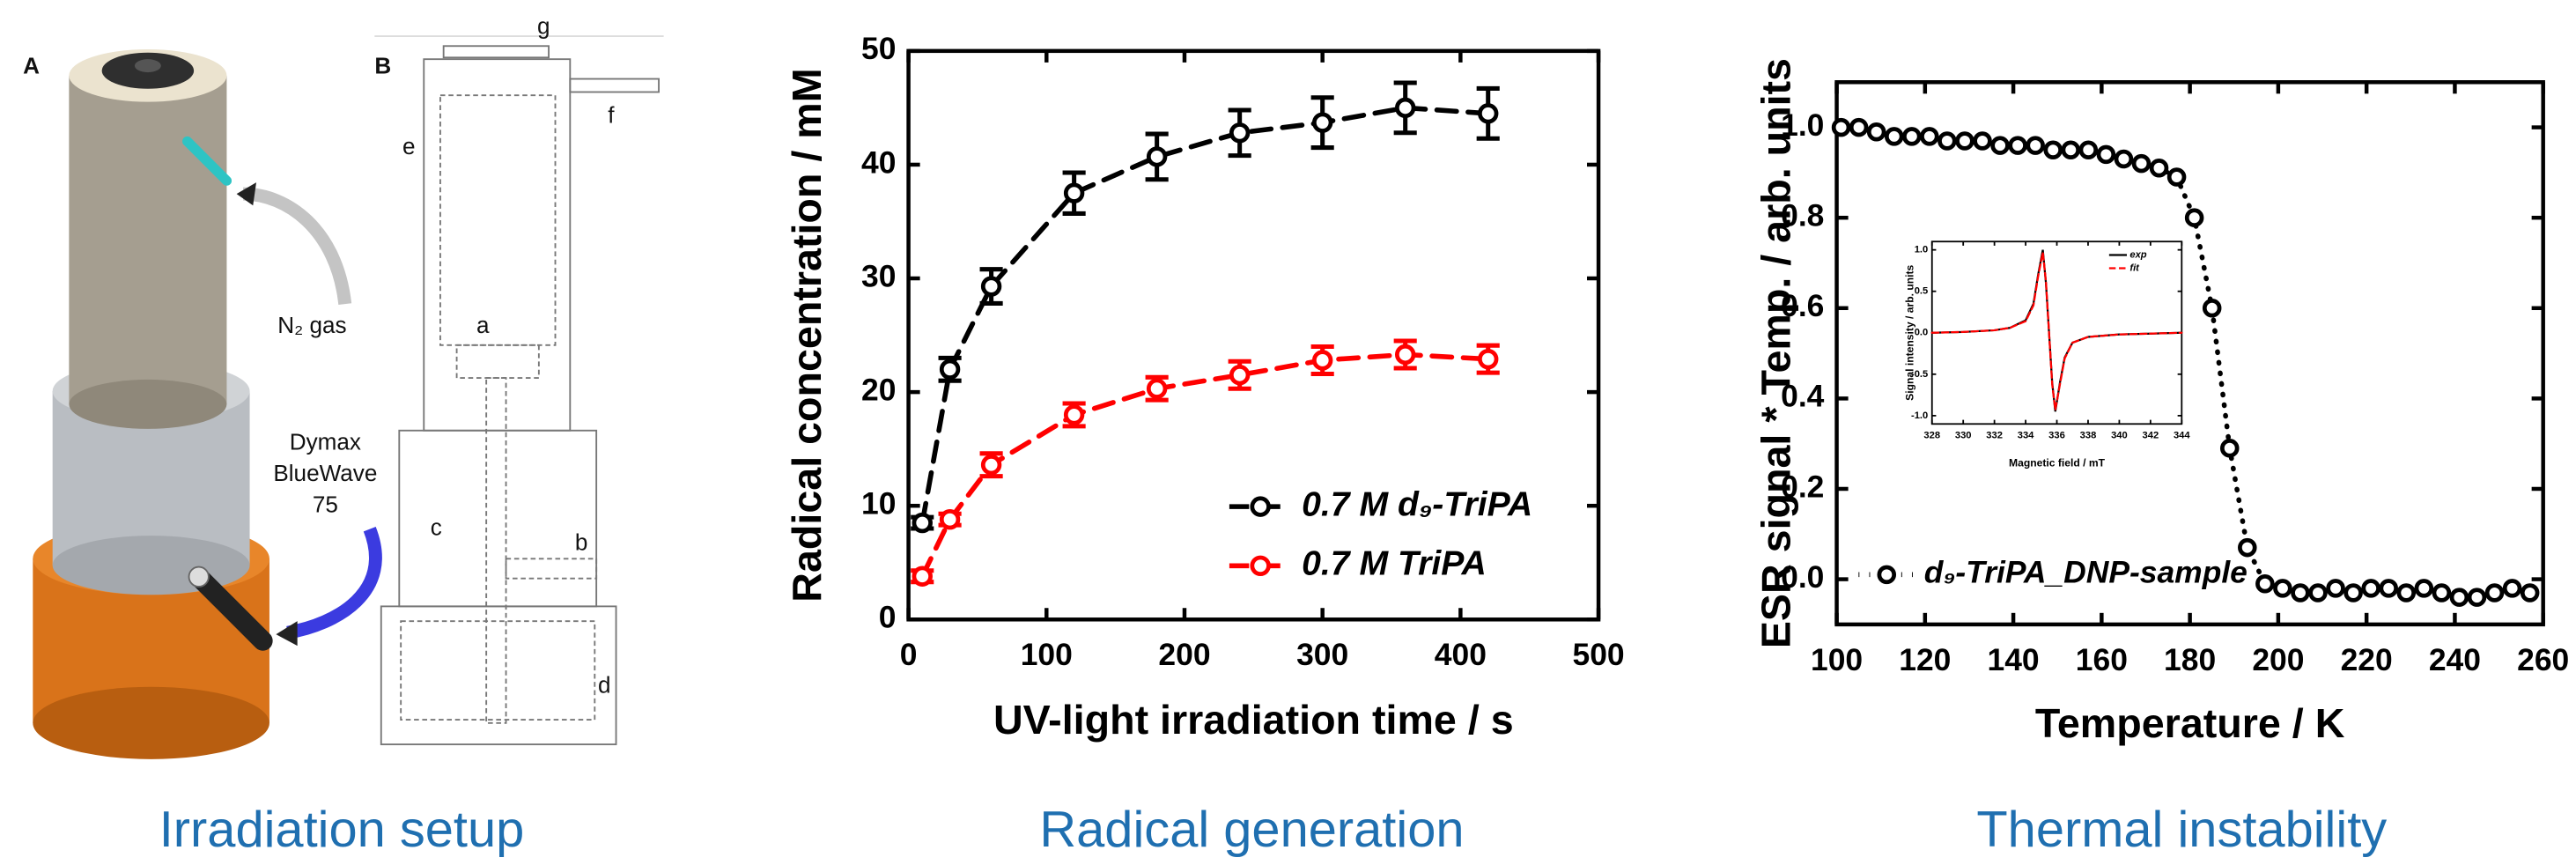 The width and height of the screenshot is (2576, 865). Describe the element at coordinates (1994, 436) in the screenshot. I see `x-tick-label: 332` at that location.